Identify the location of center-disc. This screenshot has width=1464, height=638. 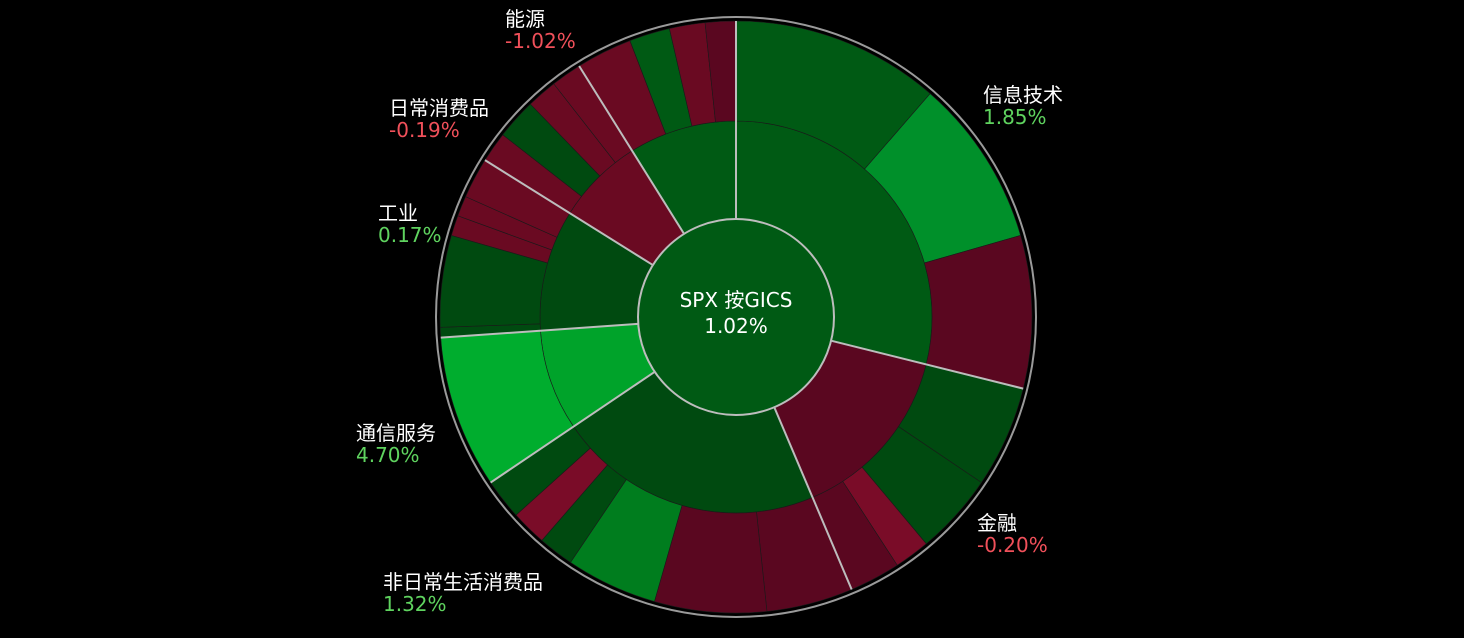
(736, 317).